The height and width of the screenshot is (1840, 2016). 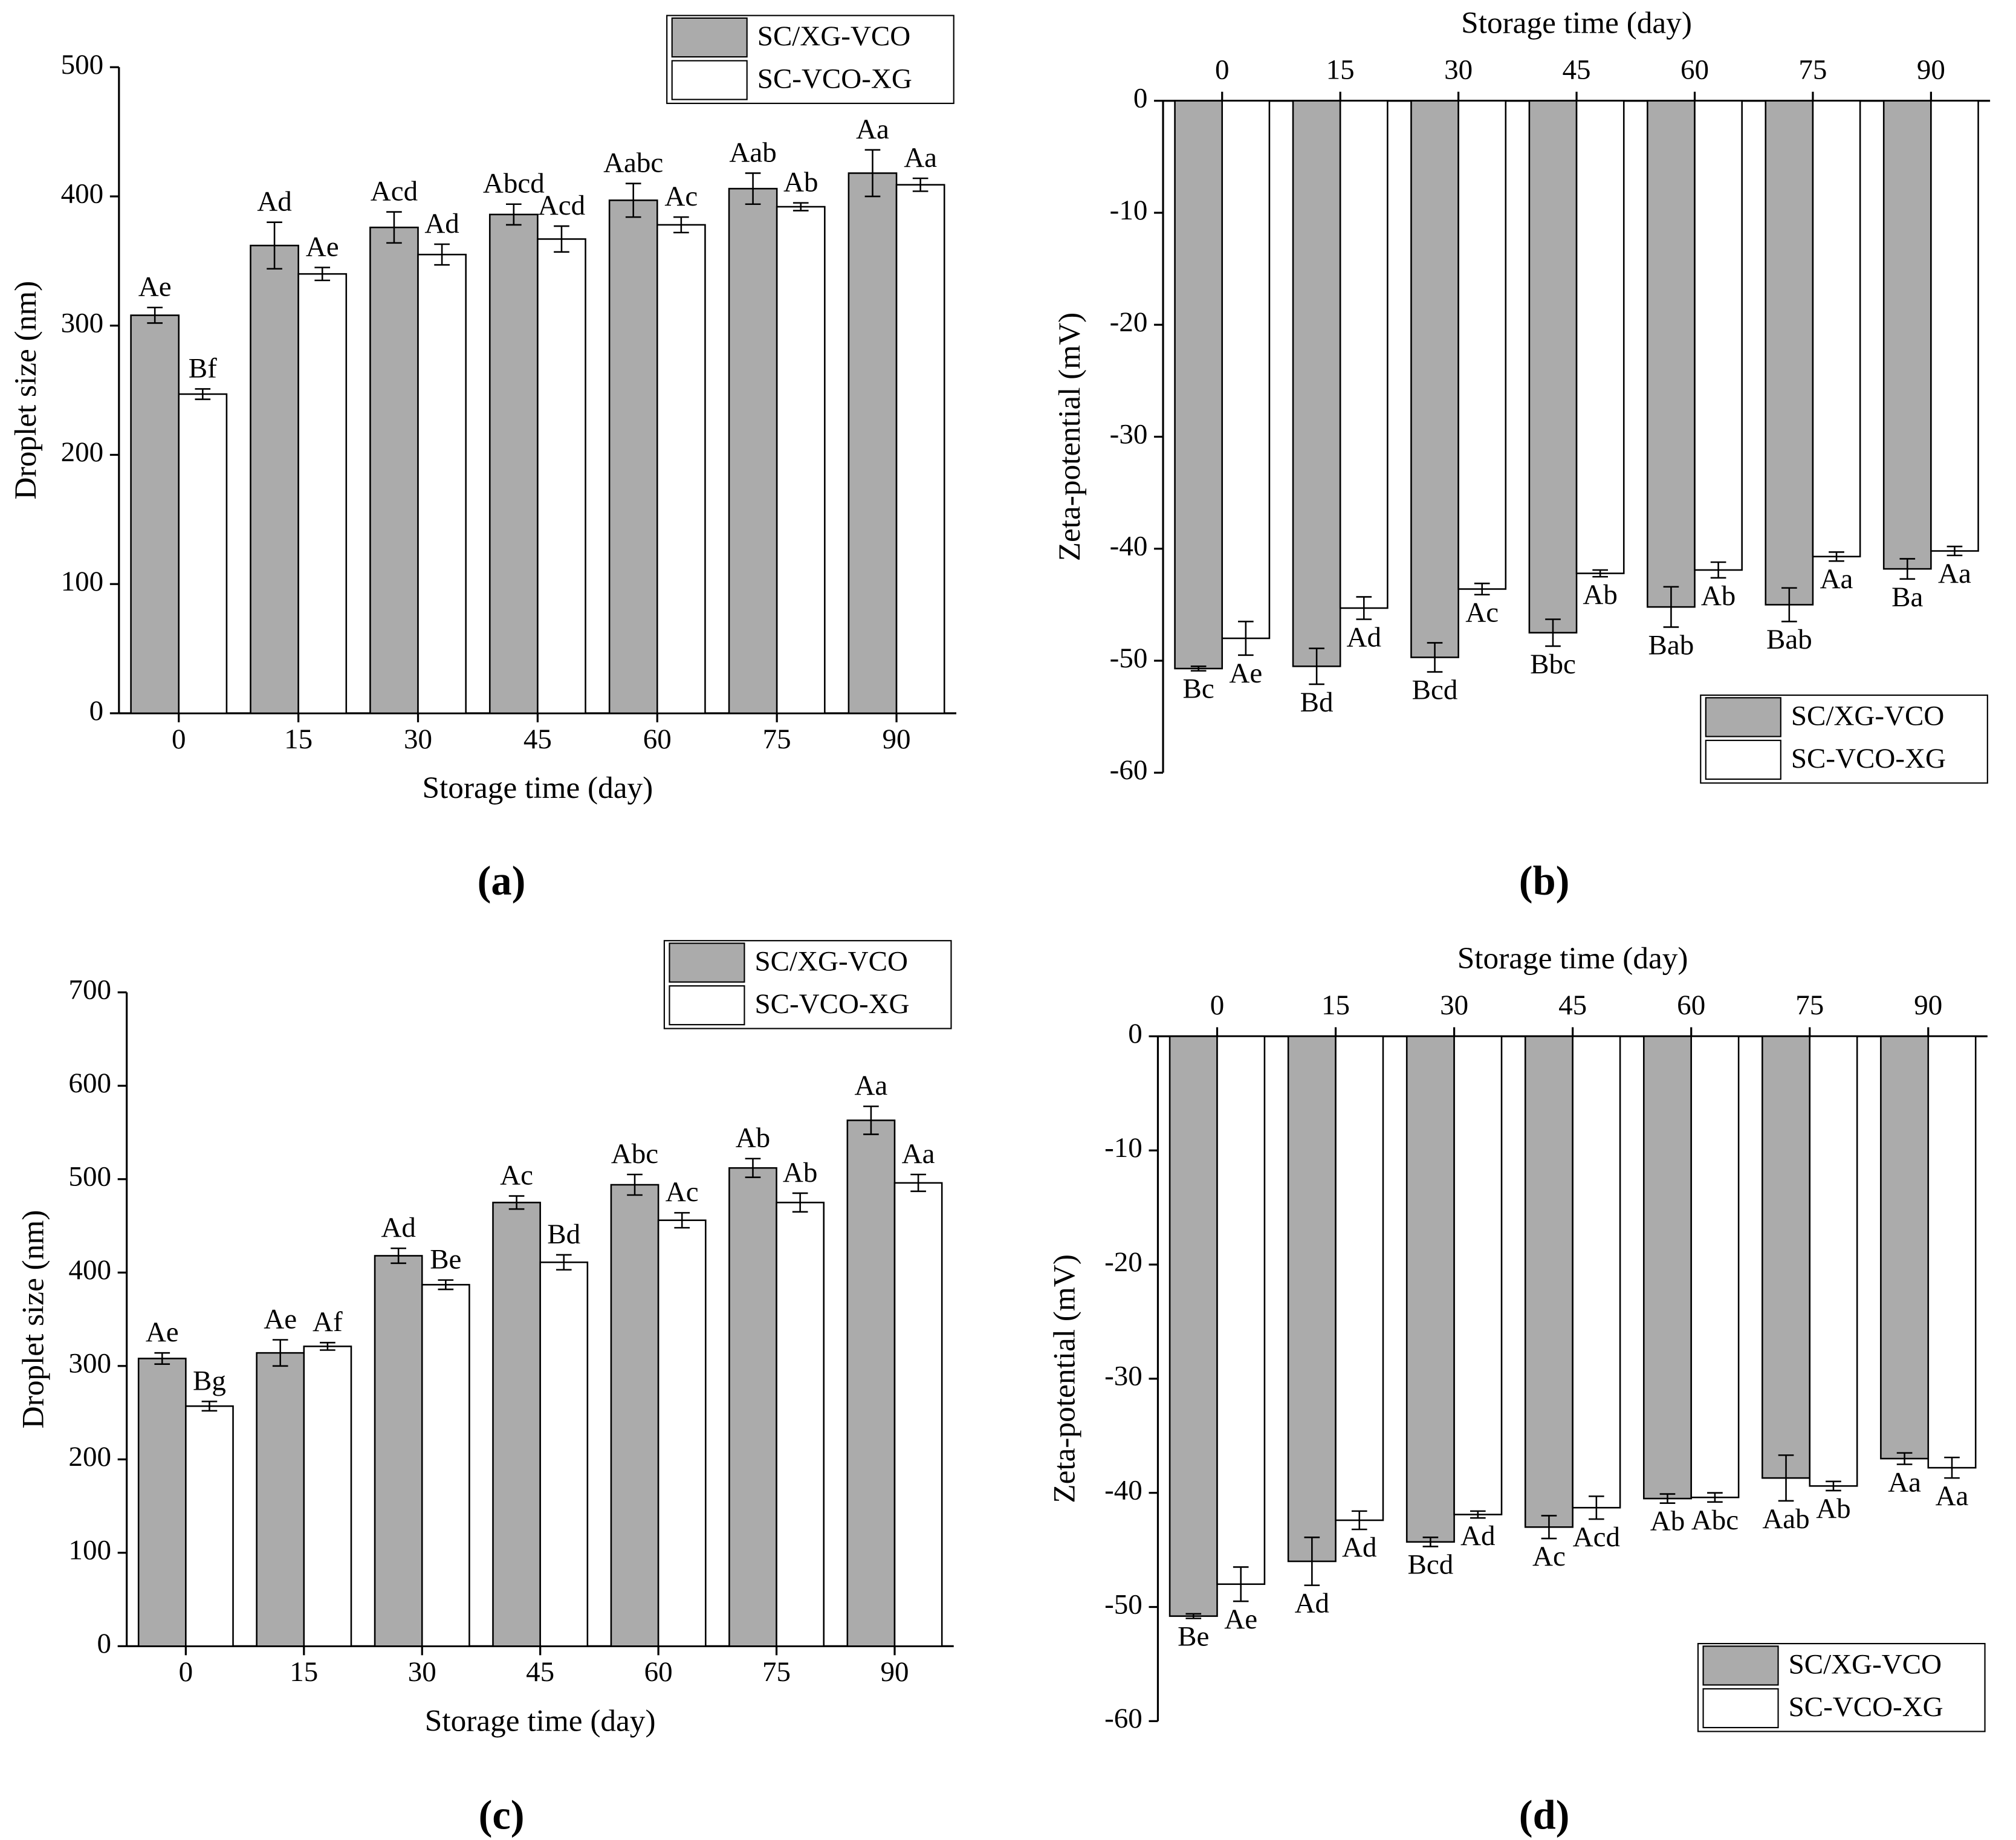 I want to click on significance-letter: Be, so click(x=1193, y=1637).